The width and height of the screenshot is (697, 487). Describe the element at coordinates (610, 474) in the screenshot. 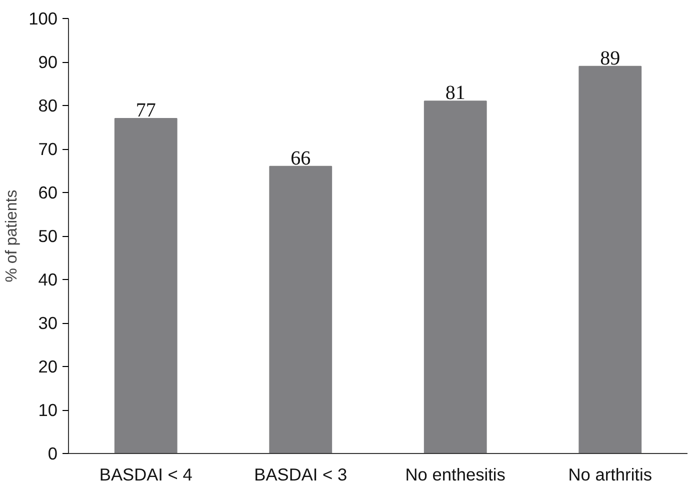

I see `x-tick-label: No arthritis` at that location.